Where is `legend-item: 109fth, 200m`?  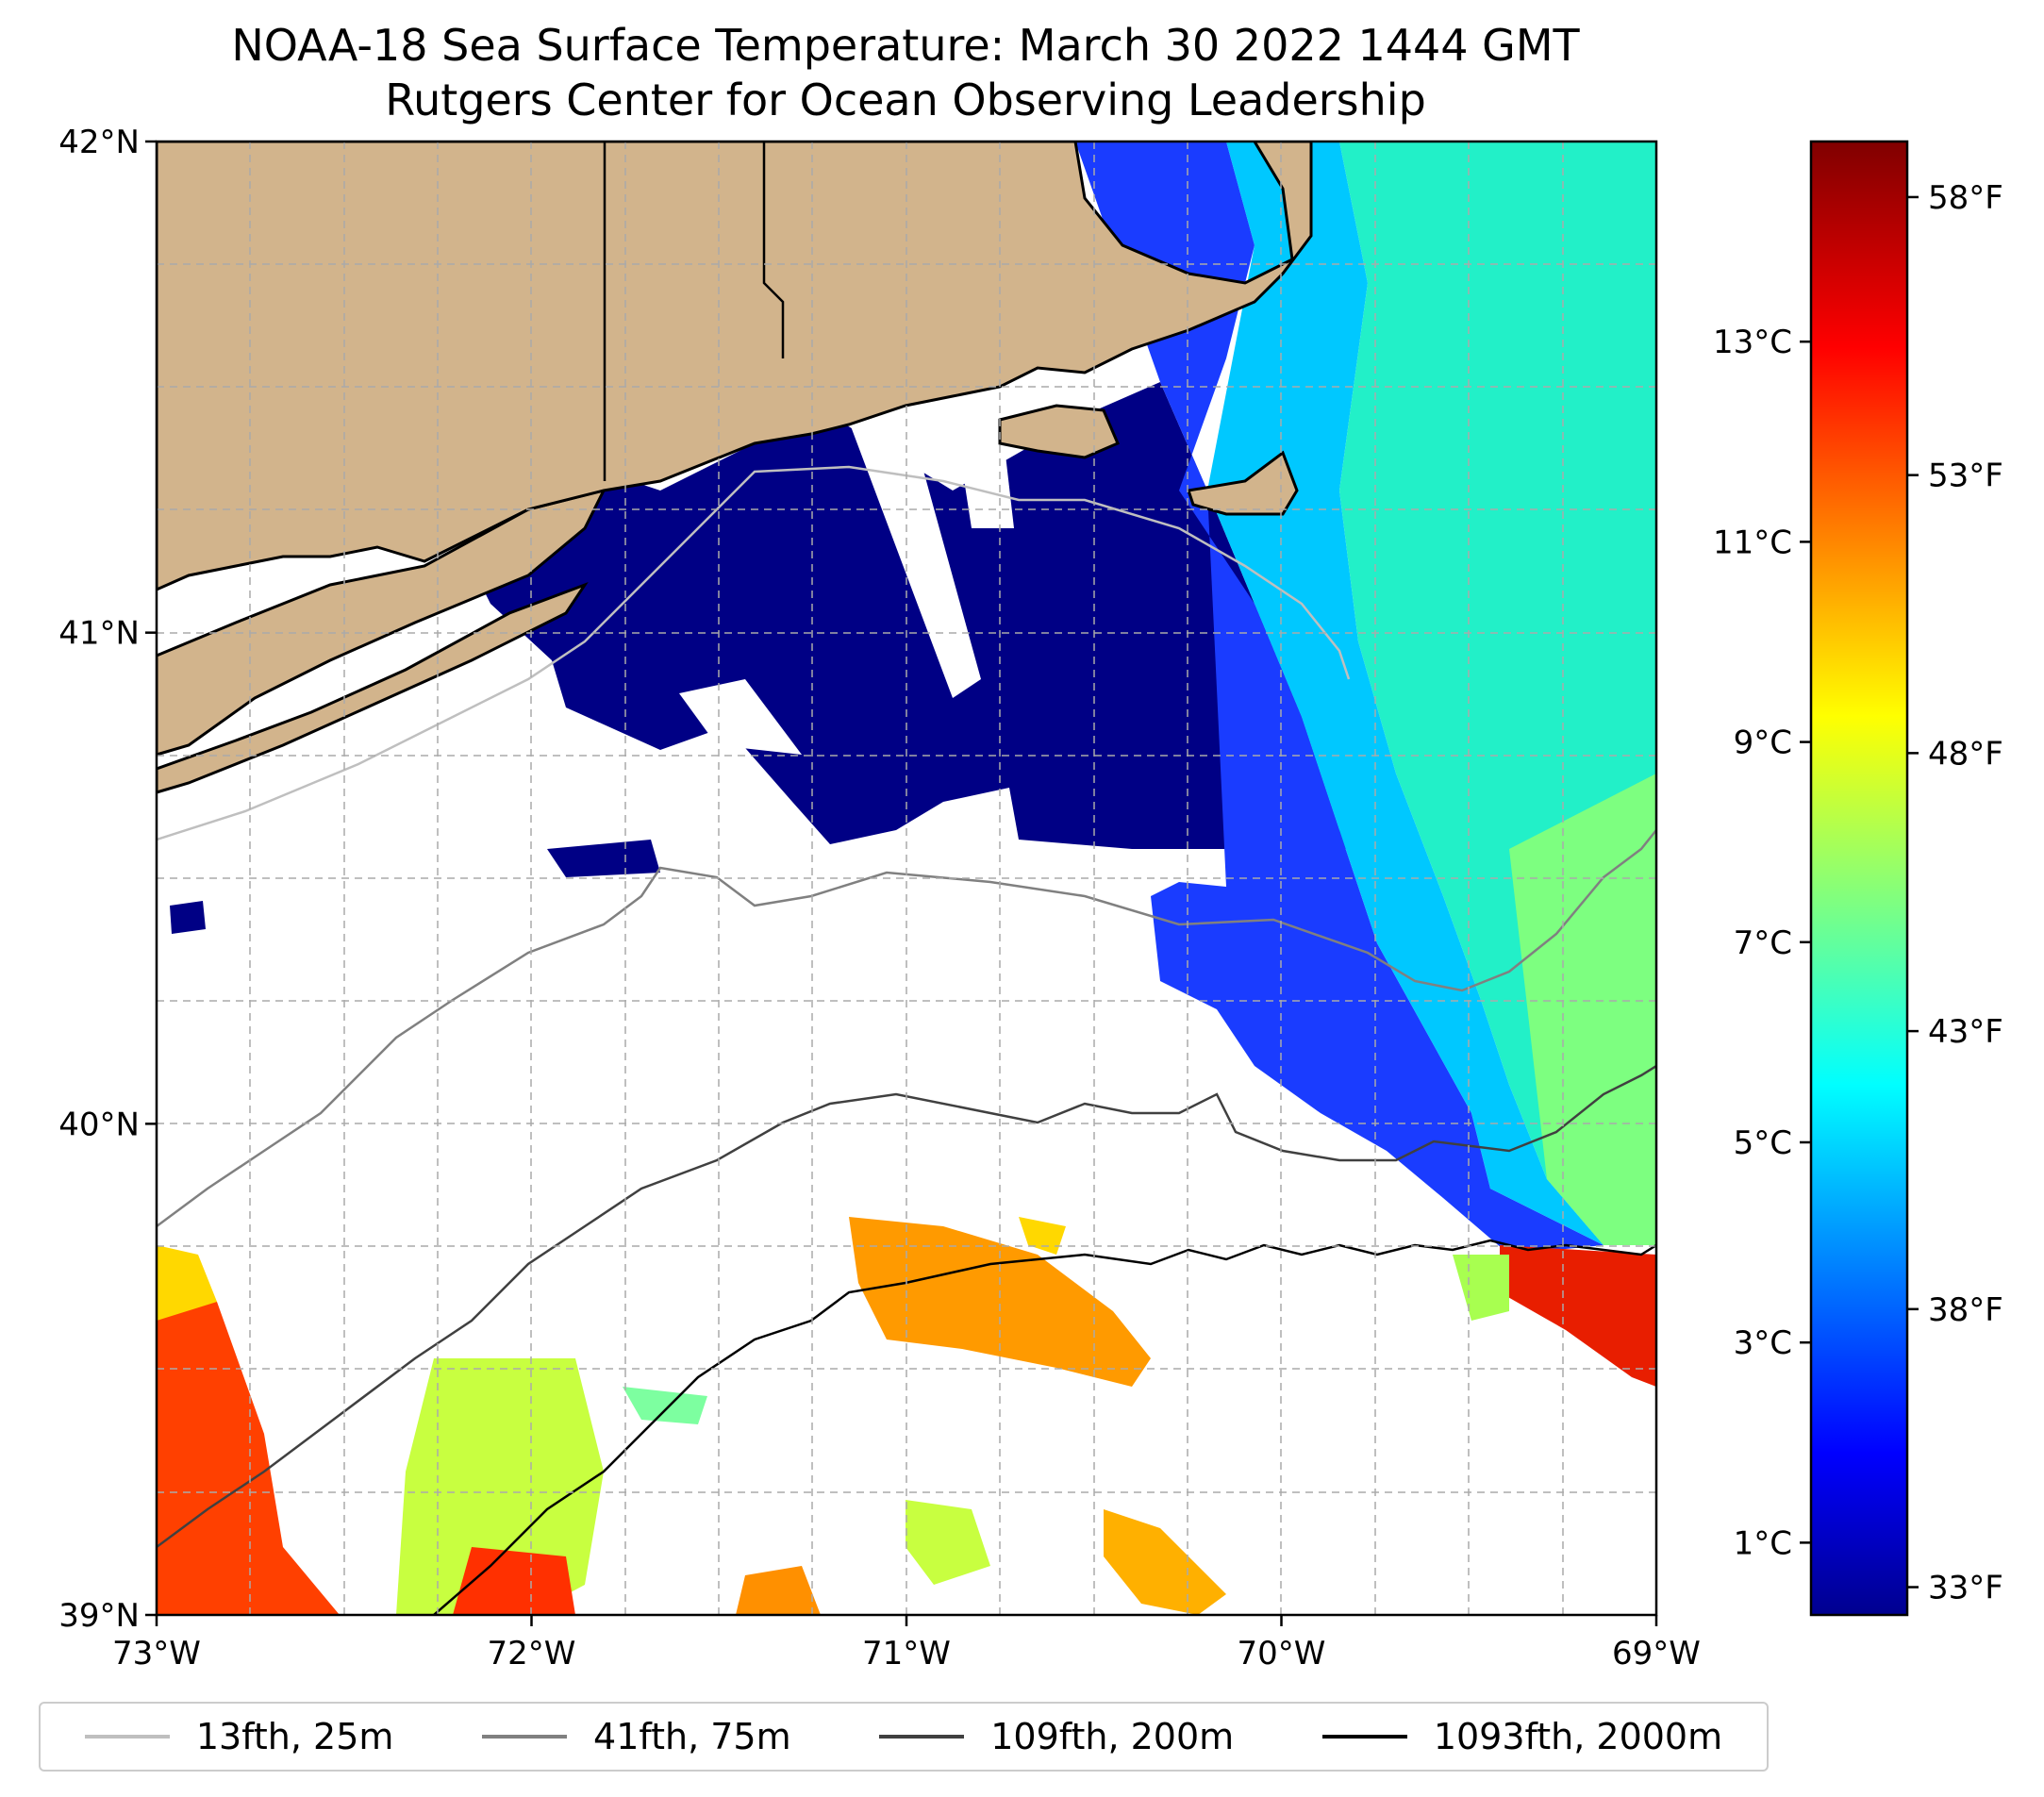
legend-item: 109fth, 200m is located at coordinates (1056, 1736).